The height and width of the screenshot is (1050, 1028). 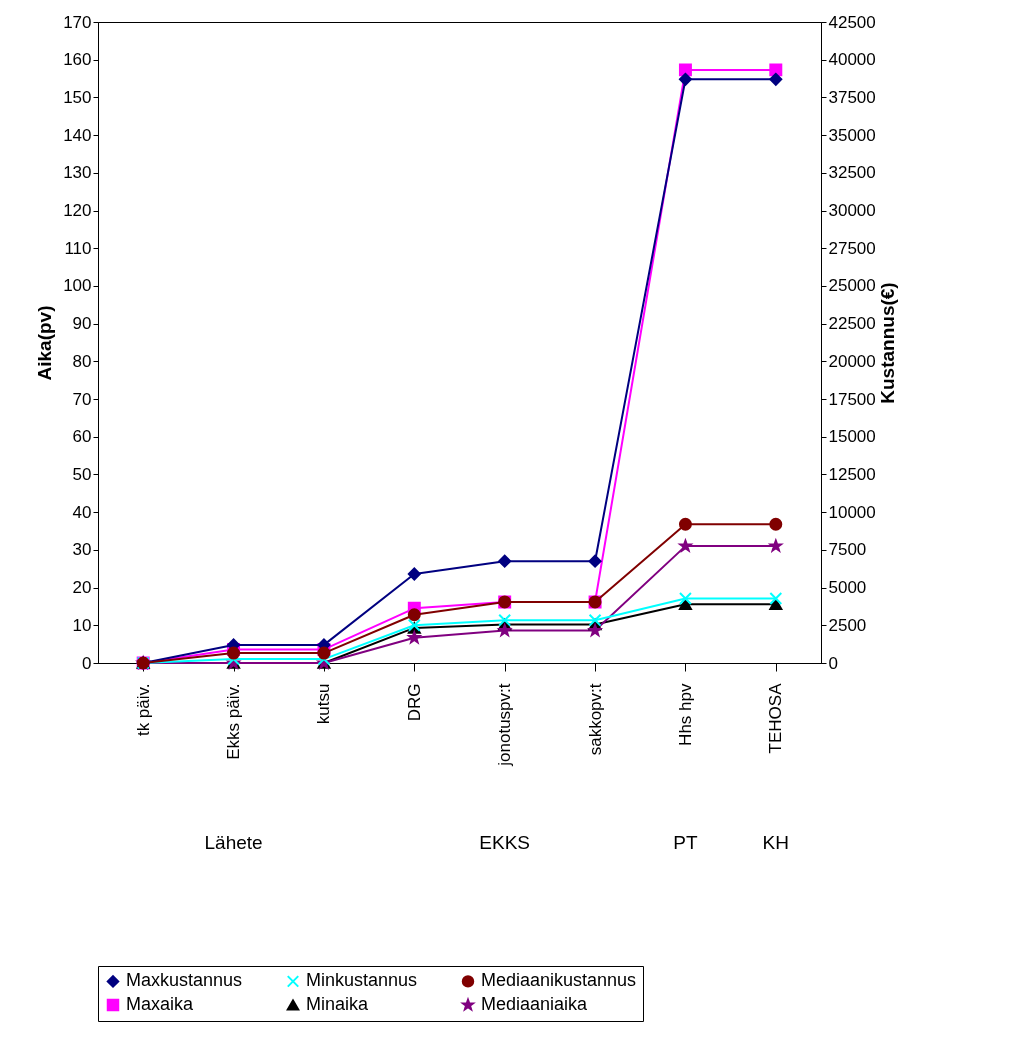 What do you see at coordinates (233, 842) in the screenshot?
I see `text: Lähete` at bounding box center [233, 842].